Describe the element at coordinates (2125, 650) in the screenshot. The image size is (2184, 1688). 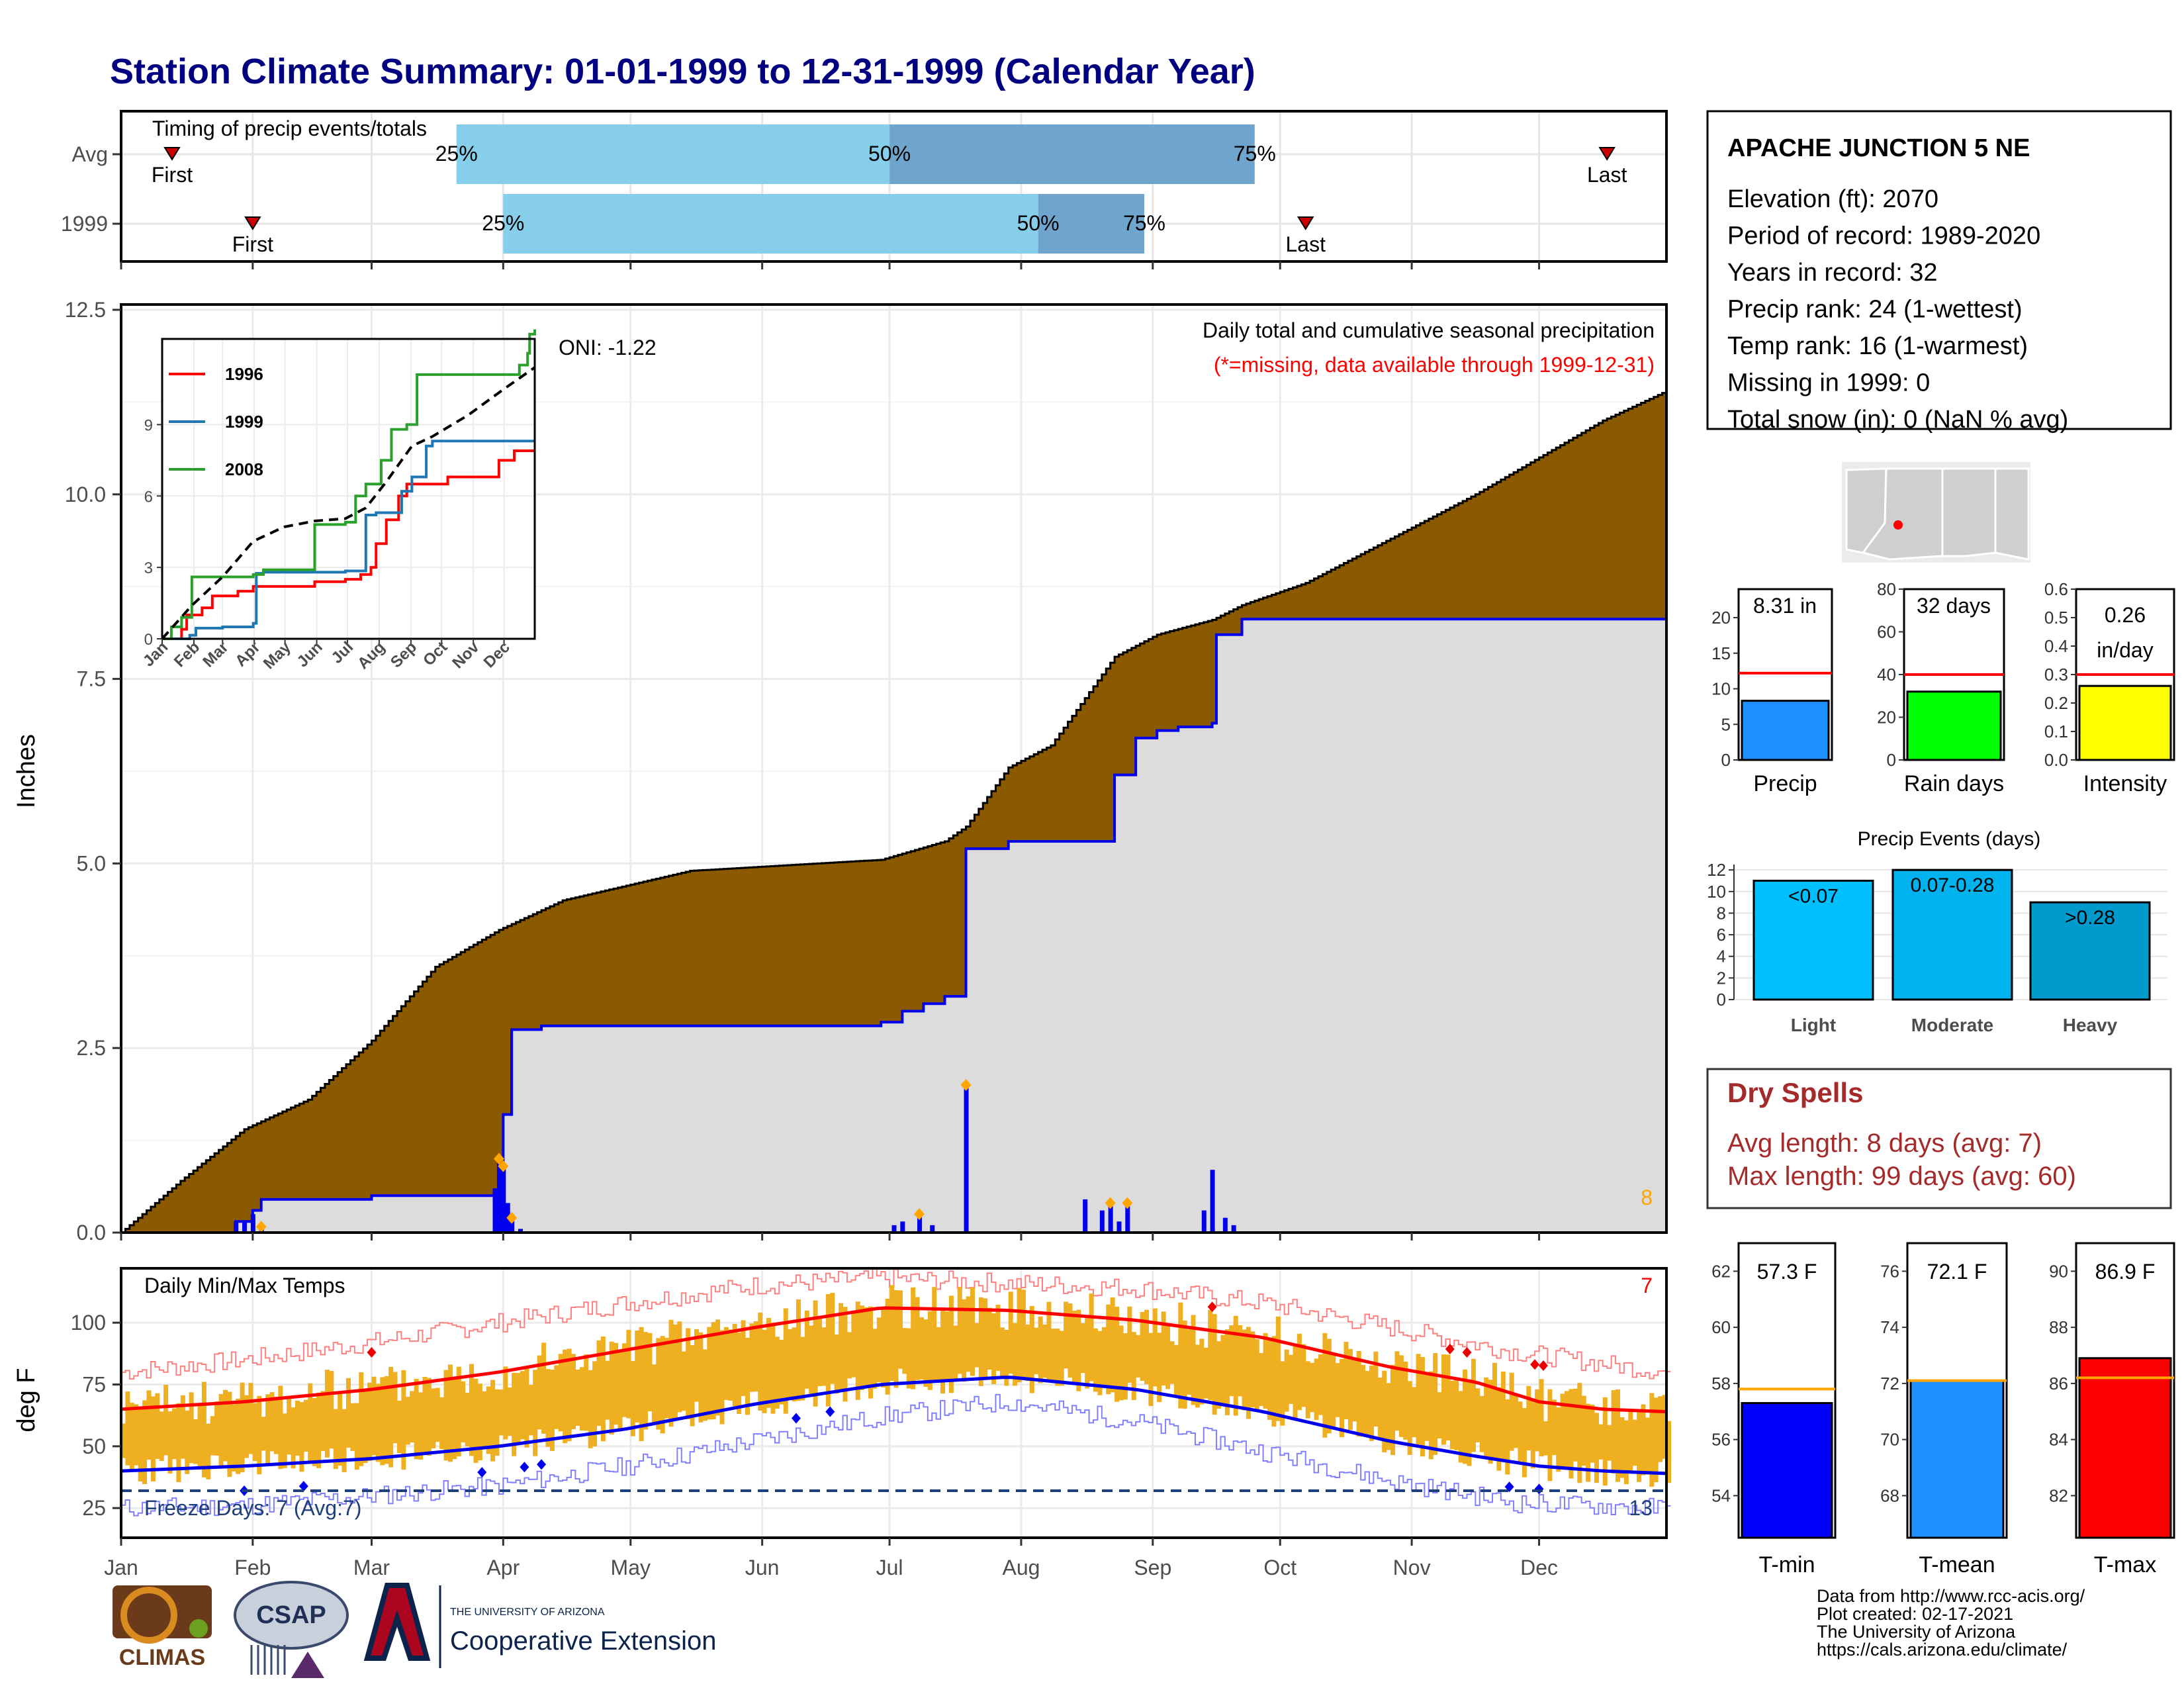
I see `intensity-unit-label: in/day` at that location.